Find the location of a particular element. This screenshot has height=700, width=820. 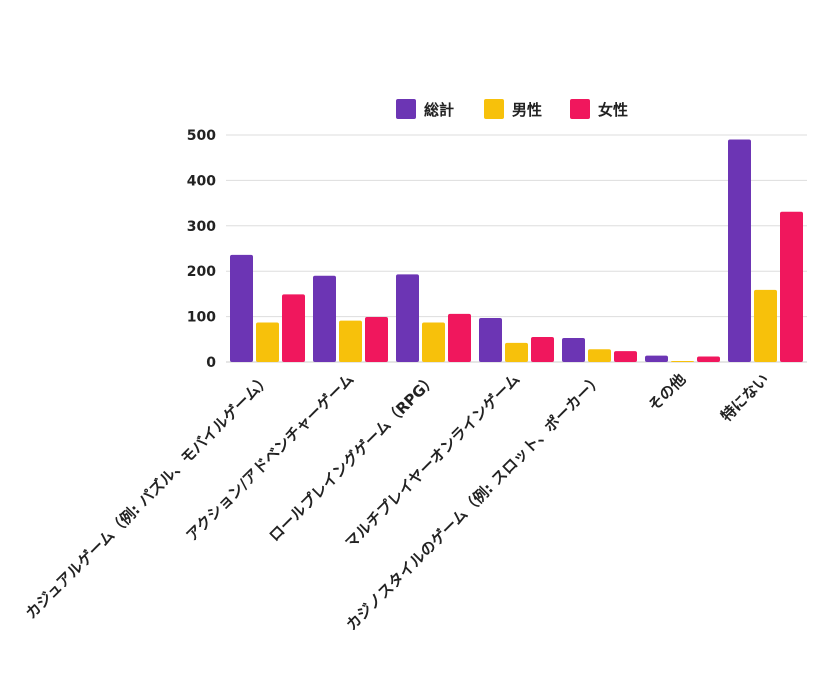

legend-label: 総計 is located at coordinates (439, 110).